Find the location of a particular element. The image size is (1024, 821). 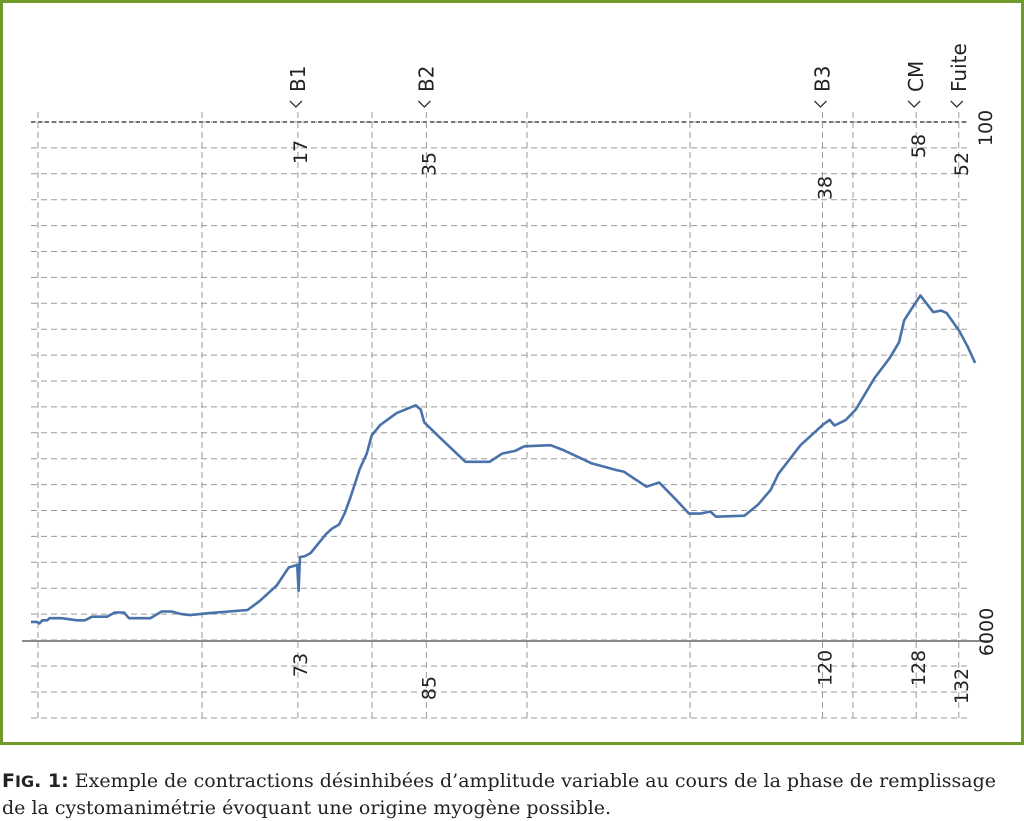

event-top-value: 52 is located at coordinates (962, 164).